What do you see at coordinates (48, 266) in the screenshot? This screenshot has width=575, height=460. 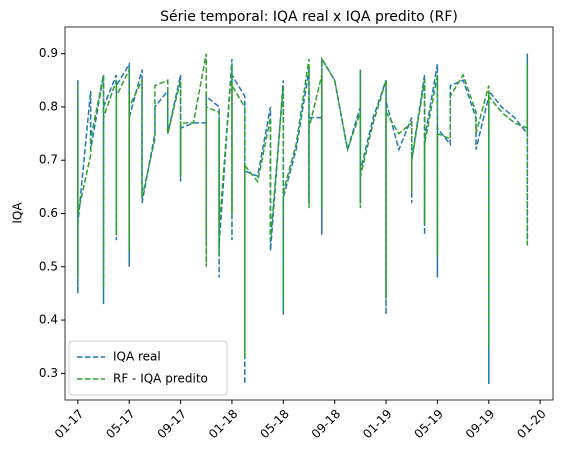 I see `y-tick-label: 0.5` at bounding box center [48, 266].